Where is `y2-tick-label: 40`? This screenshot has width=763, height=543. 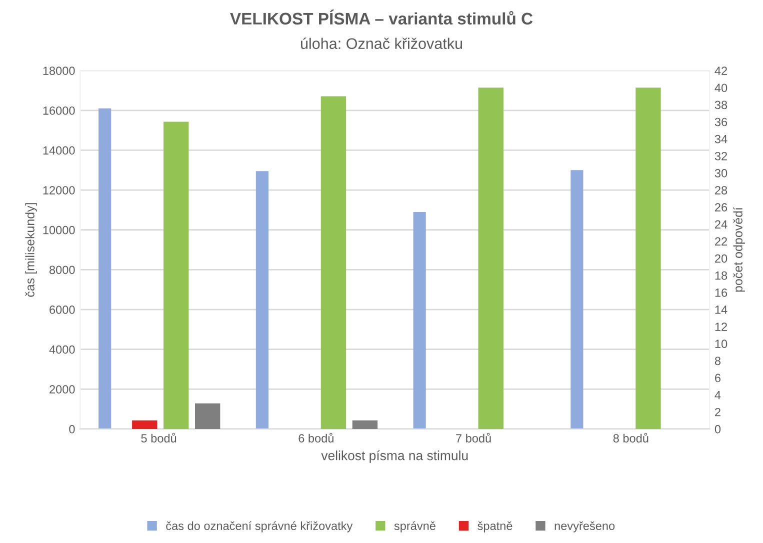
y2-tick-label: 40 is located at coordinates (721, 88).